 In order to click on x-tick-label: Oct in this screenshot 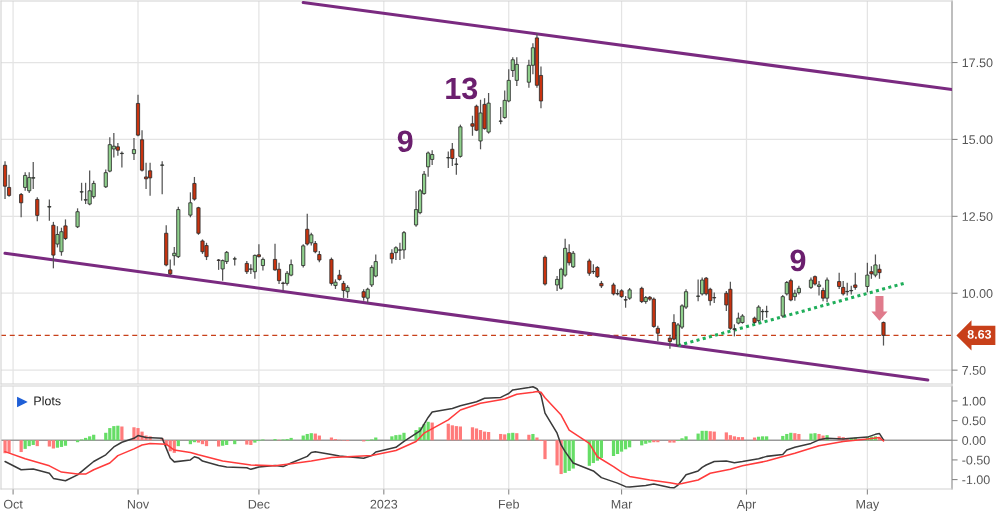, I will do `click(13, 504)`.